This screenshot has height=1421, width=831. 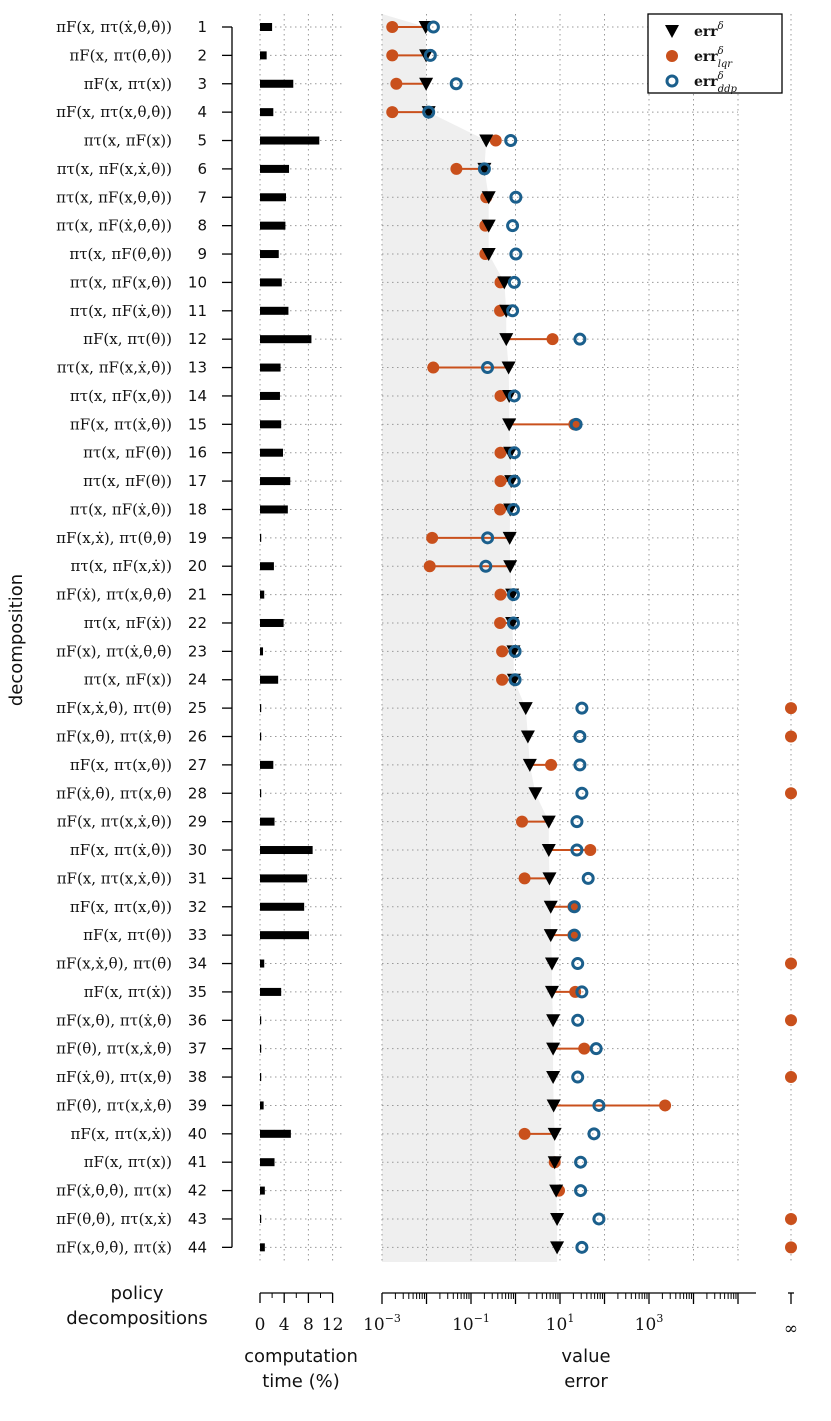 I want to click on row-number: 17, so click(x=197, y=481).